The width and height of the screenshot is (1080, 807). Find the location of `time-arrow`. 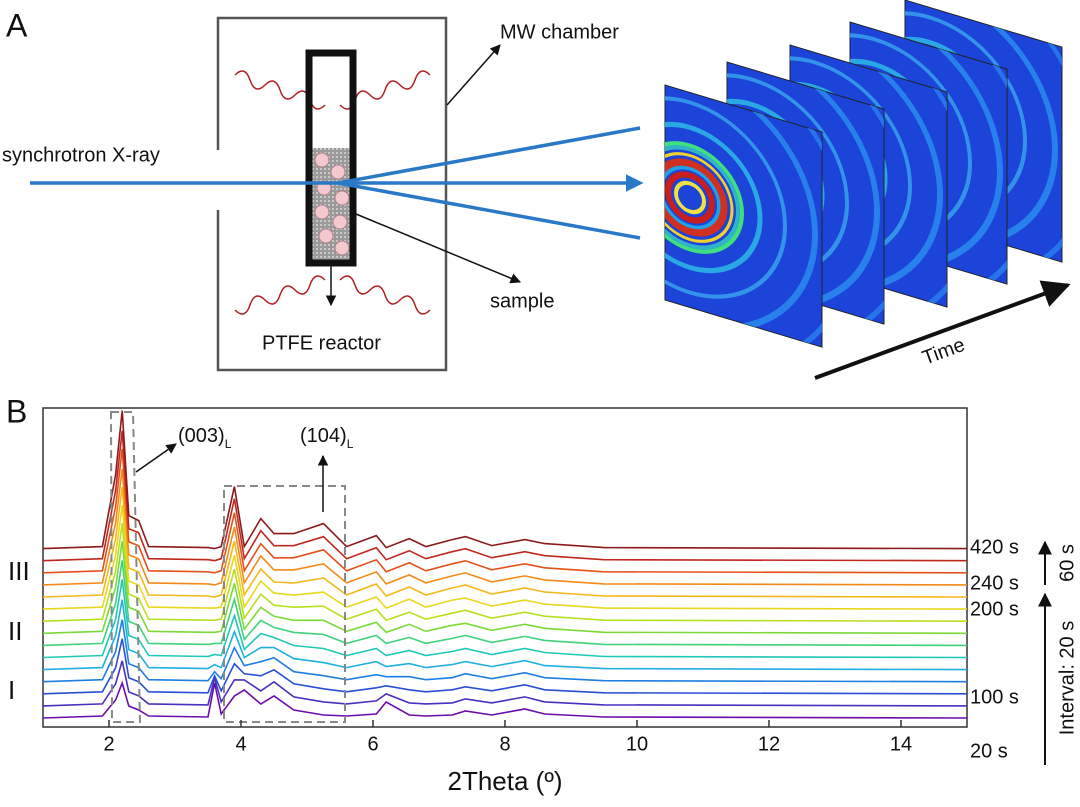

time-arrow is located at coordinates (942, 330).